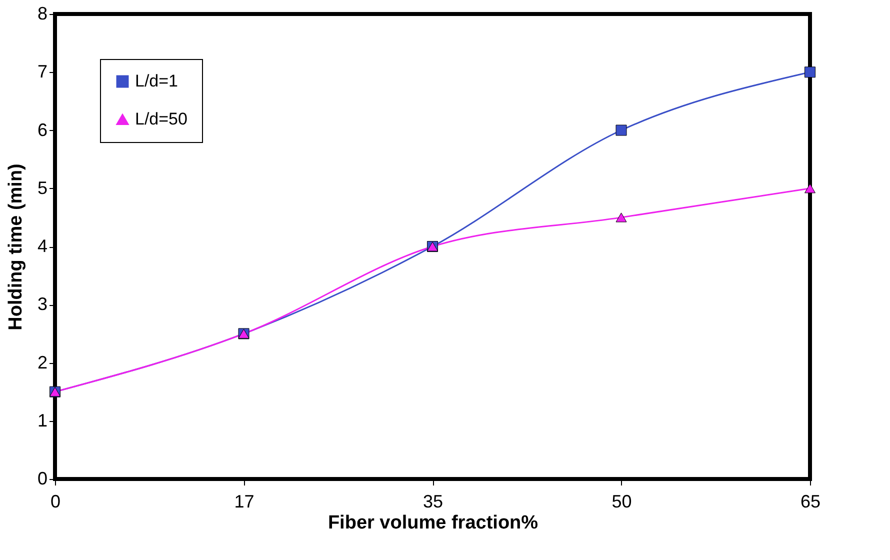 This screenshot has width=890, height=560. I want to click on y-tick-label: 5, so click(42, 188).